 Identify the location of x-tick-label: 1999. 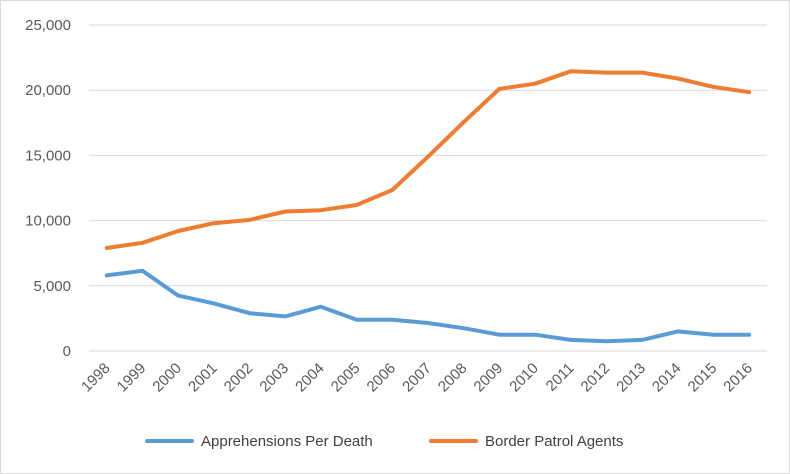
(132, 378).